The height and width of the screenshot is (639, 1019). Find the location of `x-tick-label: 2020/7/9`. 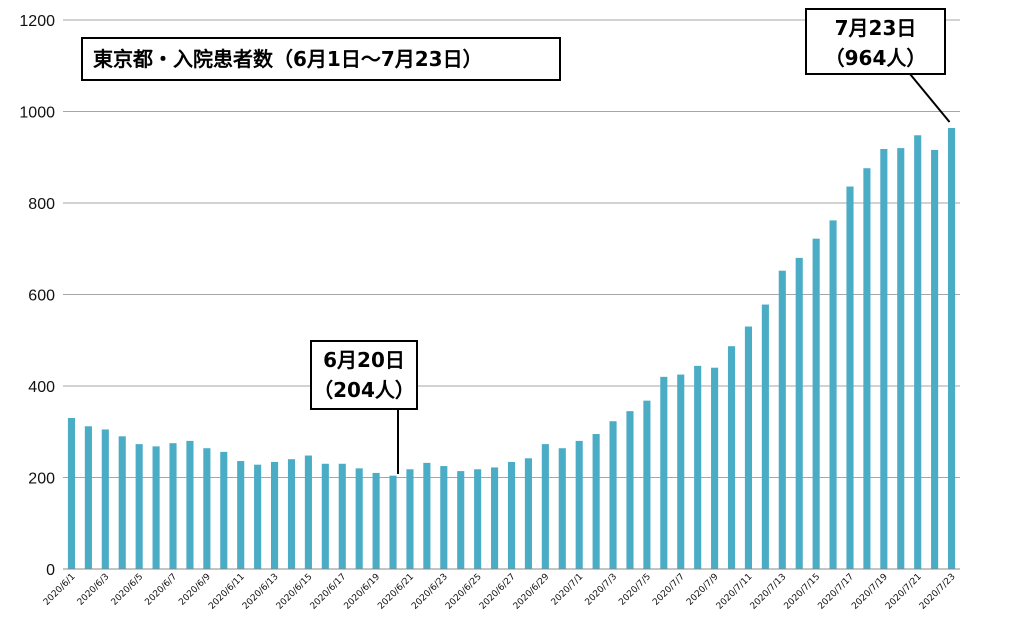

x-tick-label: 2020/7/9 is located at coordinates (703, 590).